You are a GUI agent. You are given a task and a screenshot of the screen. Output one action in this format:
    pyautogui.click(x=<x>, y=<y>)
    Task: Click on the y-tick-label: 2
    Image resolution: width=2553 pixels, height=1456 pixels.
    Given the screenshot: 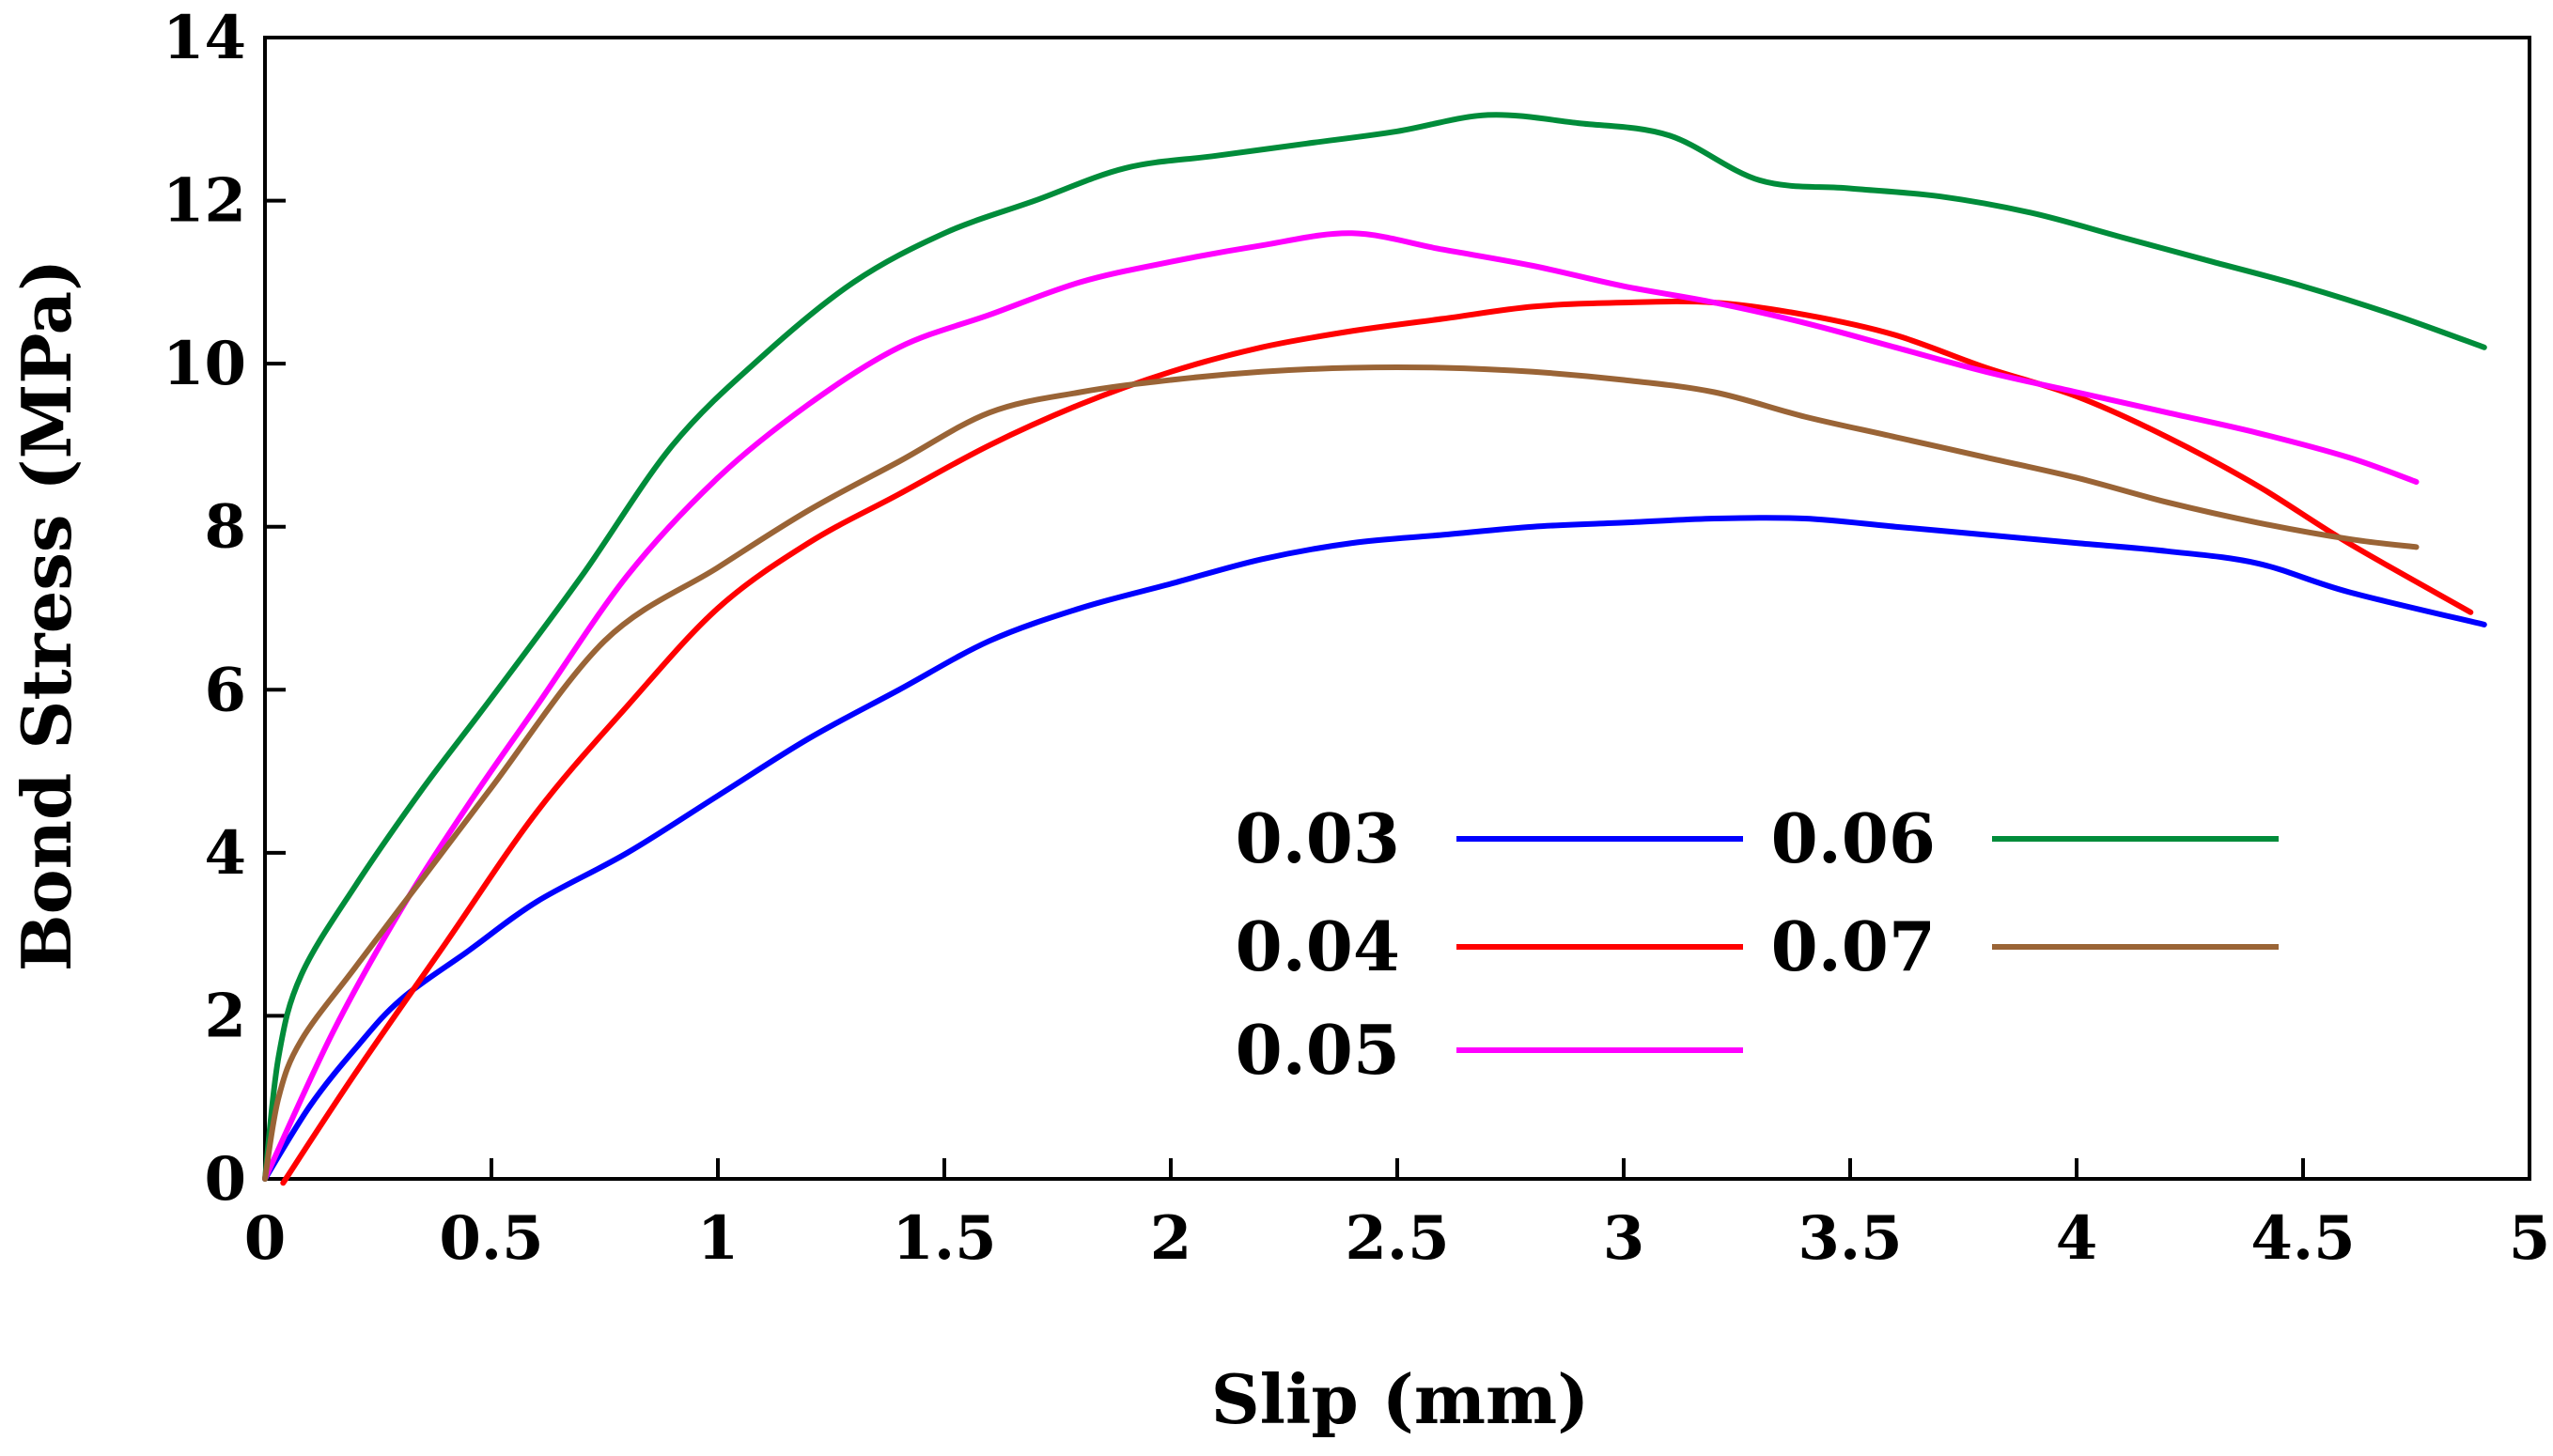 What is the action you would take?
    pyautogui.click(x=225, y=1016)
    